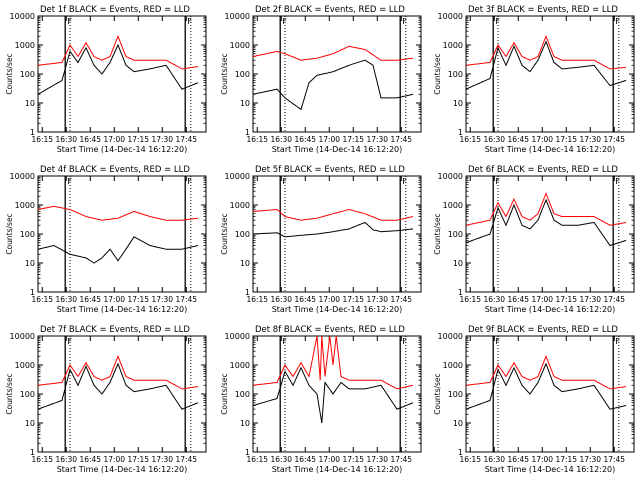  Describe the element at coordinates (115, 330) in the screenshot. I see `panel-title: Det 7f BLACK = Events, RED = LLD` at that location.